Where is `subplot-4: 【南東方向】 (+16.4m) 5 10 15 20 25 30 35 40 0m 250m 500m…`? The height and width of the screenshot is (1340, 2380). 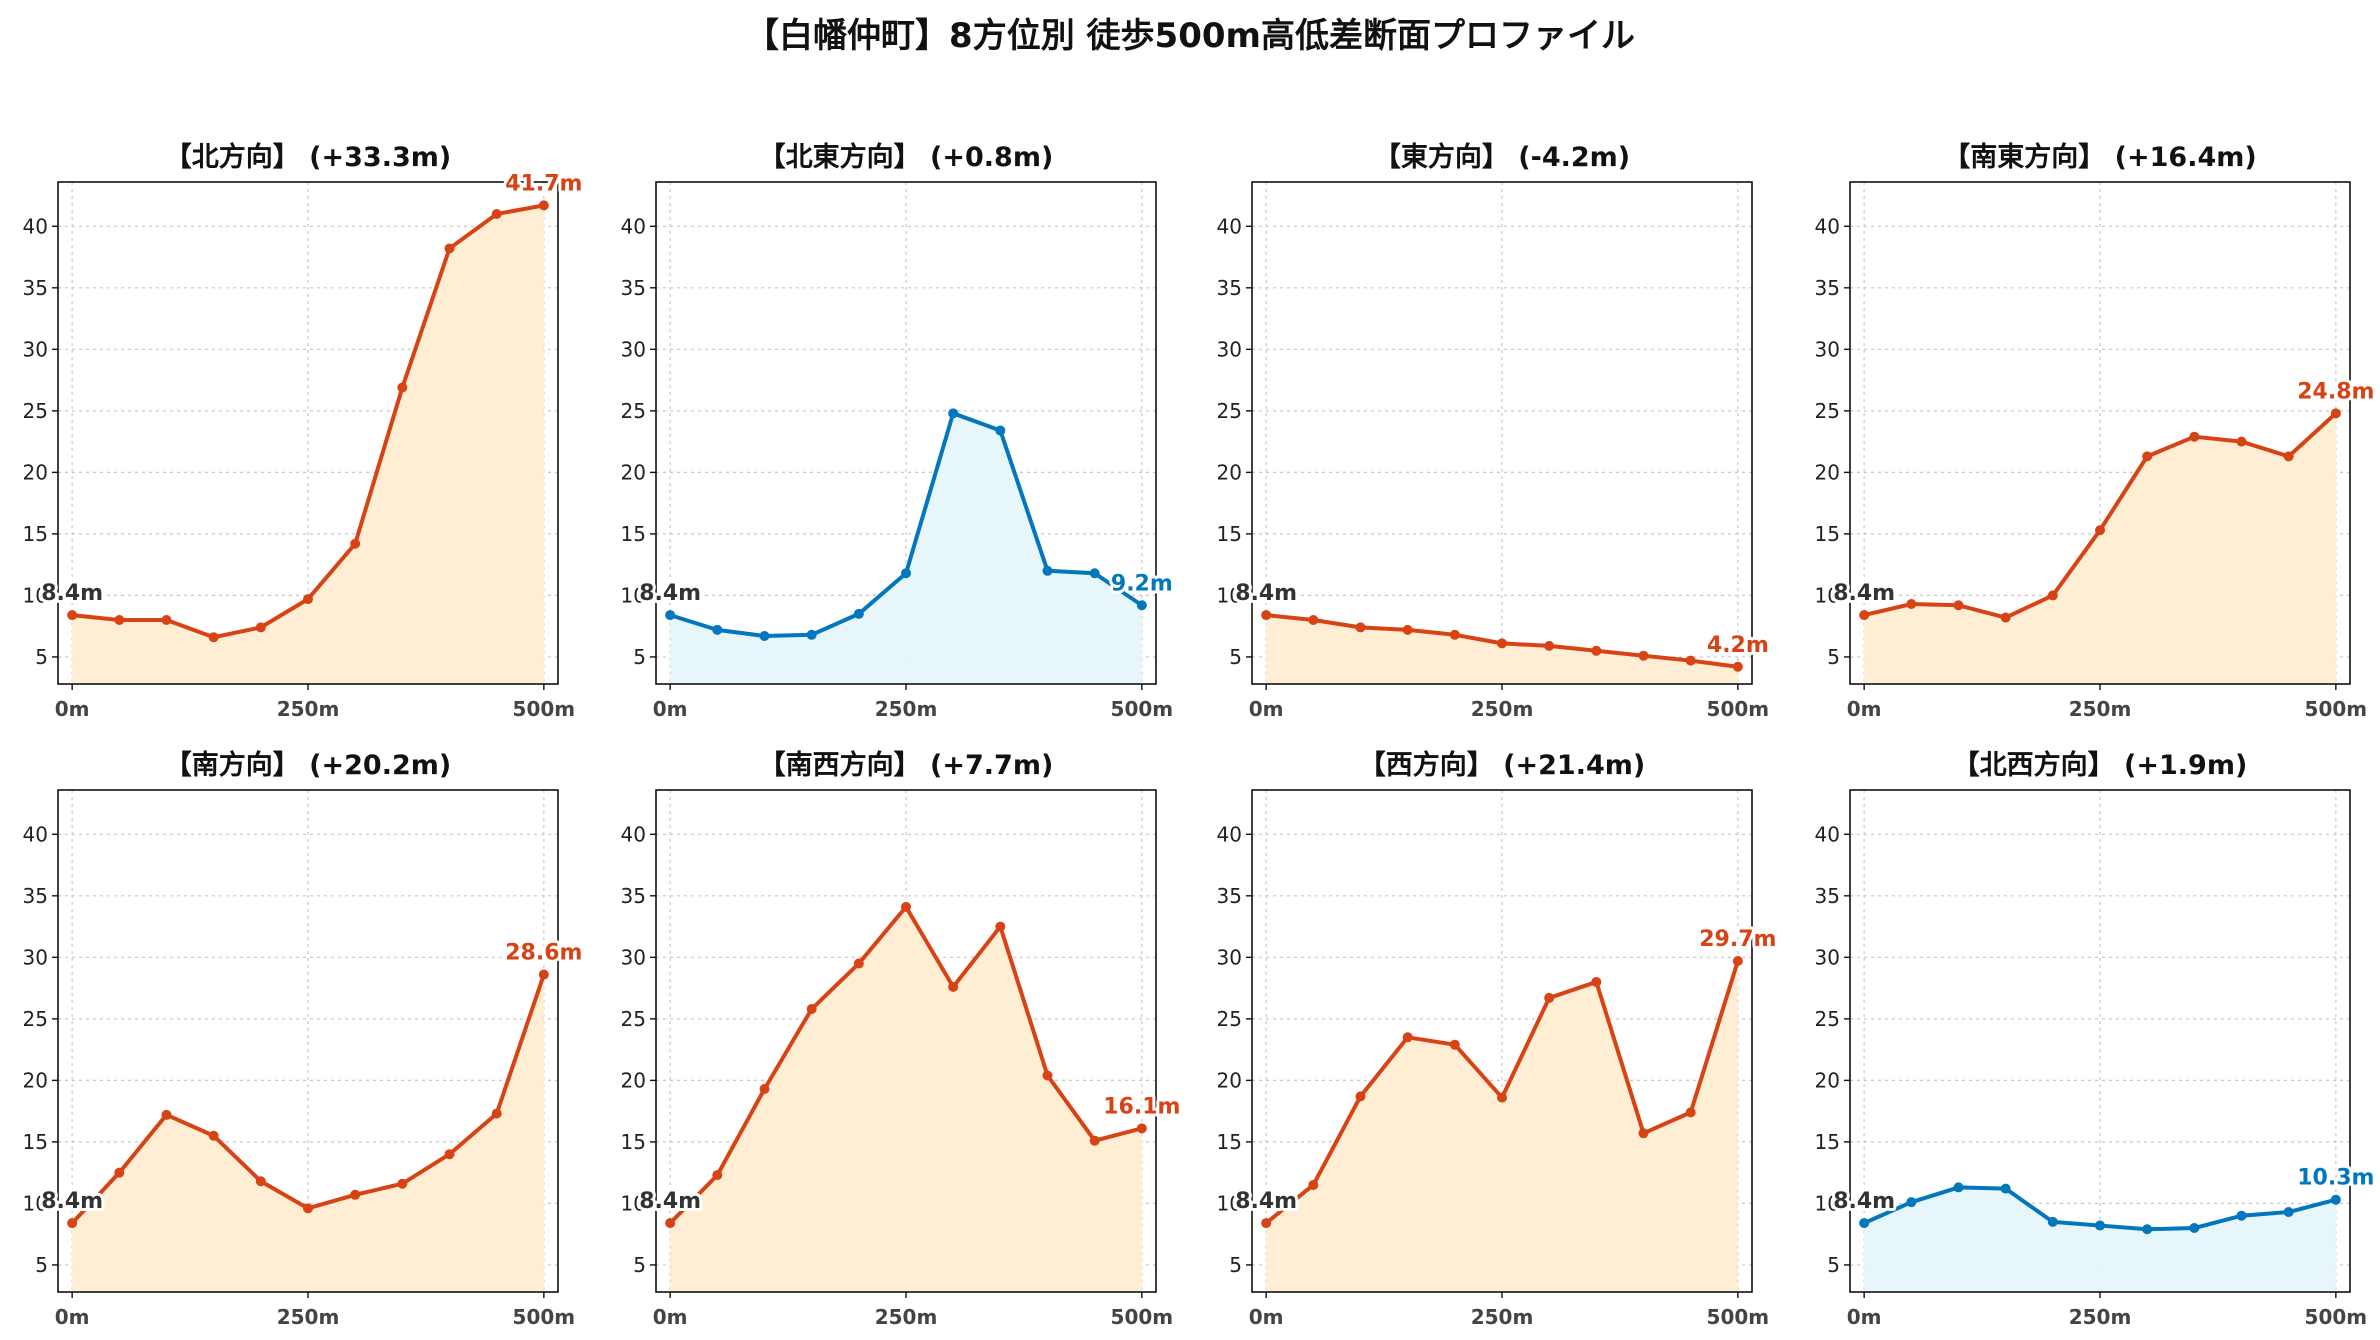
subplot-4: 【南東方向】 (+16.4m) 5 10 15 20 25 30 35 40 0m 250m 500m… is located at coordinates (2096, 431).